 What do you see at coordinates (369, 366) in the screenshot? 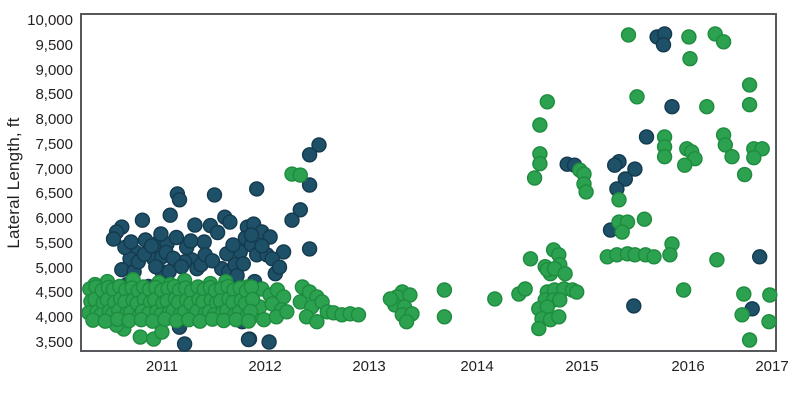
I see `x-tick-label: 2013` at bounding box center [369, 366].